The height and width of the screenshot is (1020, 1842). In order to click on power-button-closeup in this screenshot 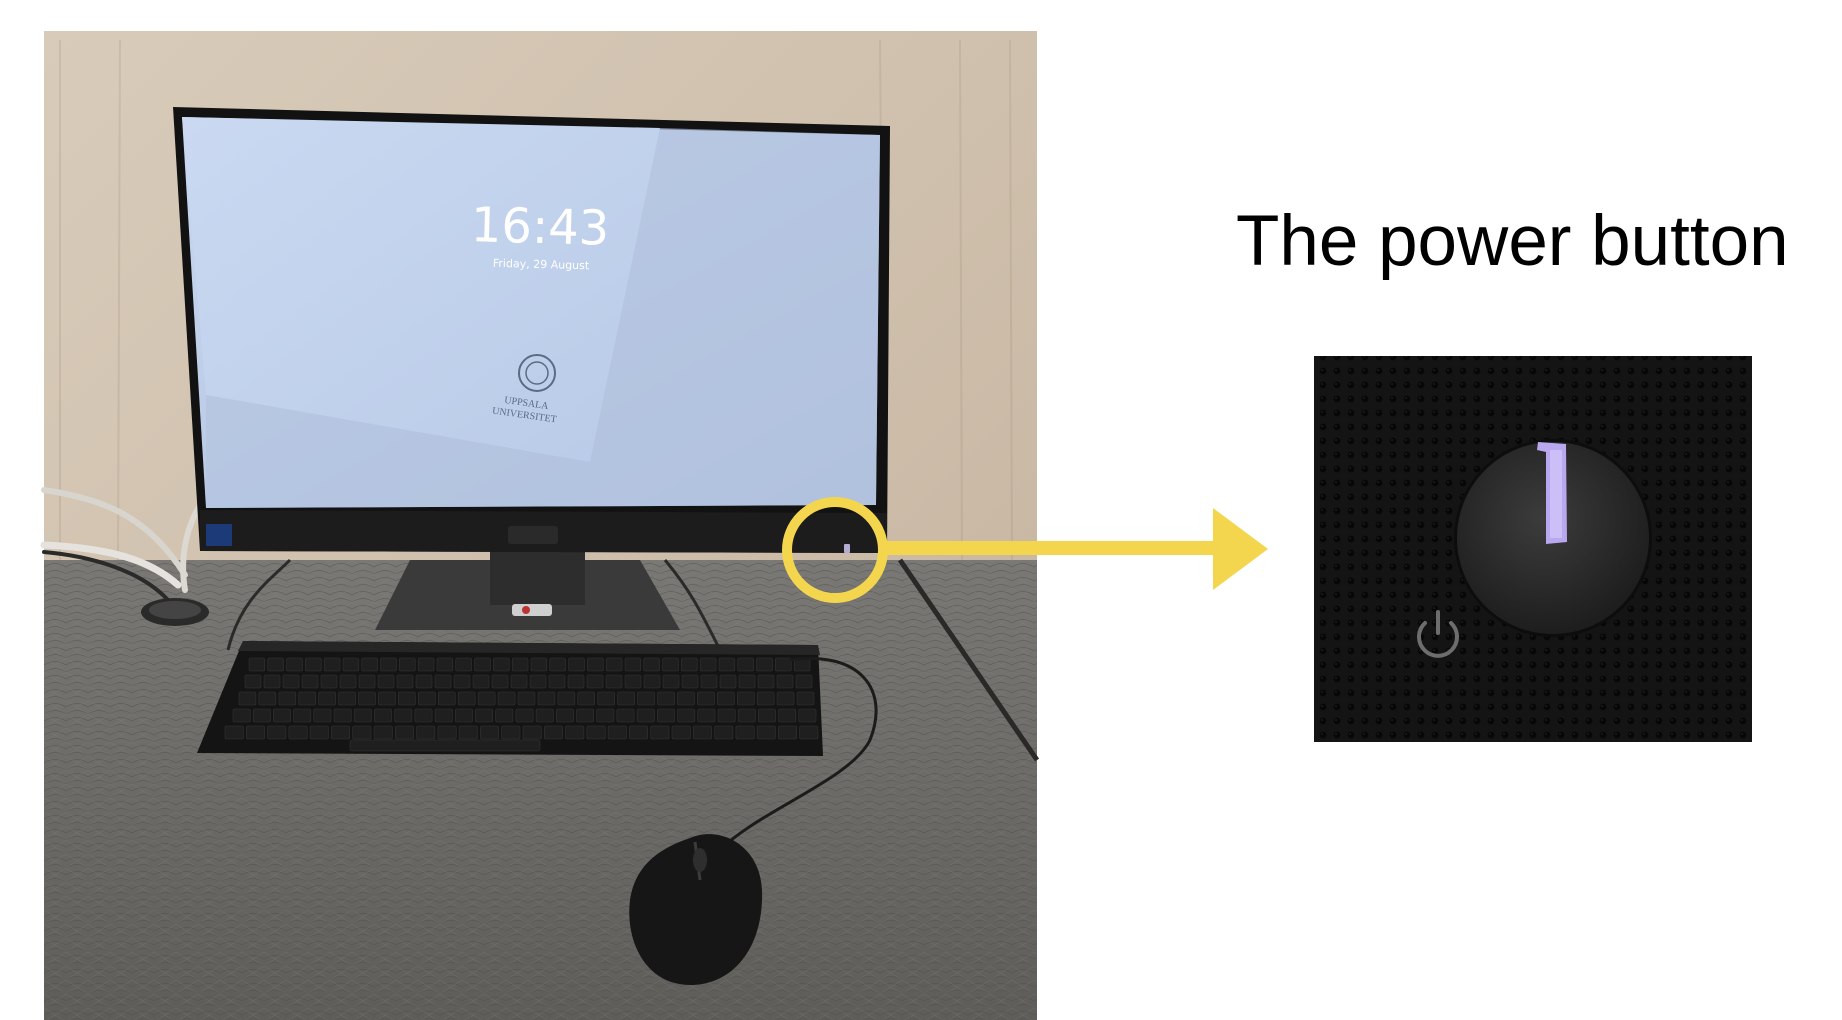, I will do `click(1533, 549)`.